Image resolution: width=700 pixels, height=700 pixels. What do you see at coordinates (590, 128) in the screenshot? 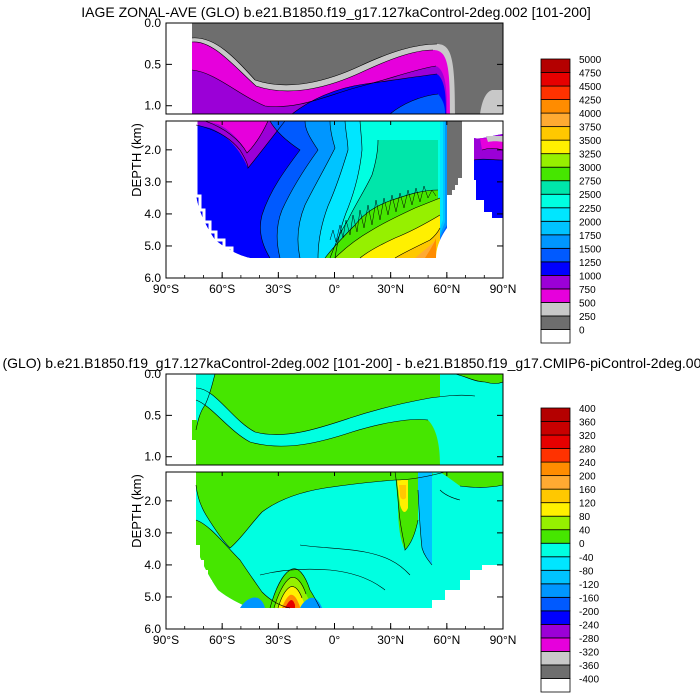
I see `colorbar-label: 3750` at bounding box center [590, 128].